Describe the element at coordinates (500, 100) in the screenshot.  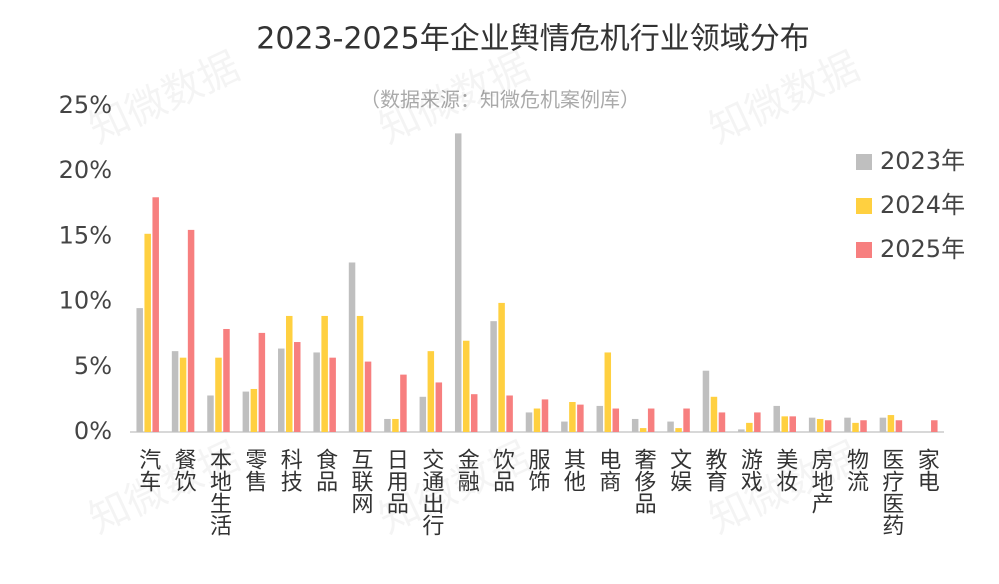
I see `chart-subtitle: （数据来源：知微危机案例库）` at that location.